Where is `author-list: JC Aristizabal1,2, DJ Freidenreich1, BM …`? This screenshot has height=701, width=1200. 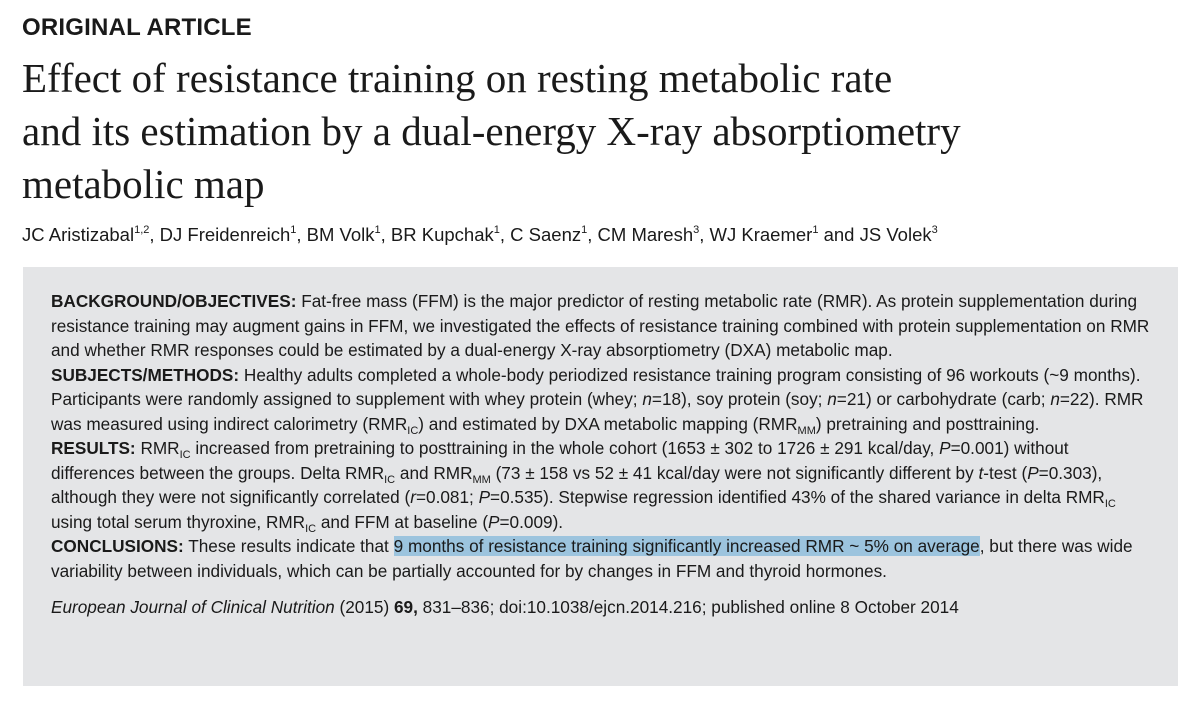 author-list: JC Aristizabal1,2, DJ Freidenreich1, BM … is located at coordinates (480, 234).